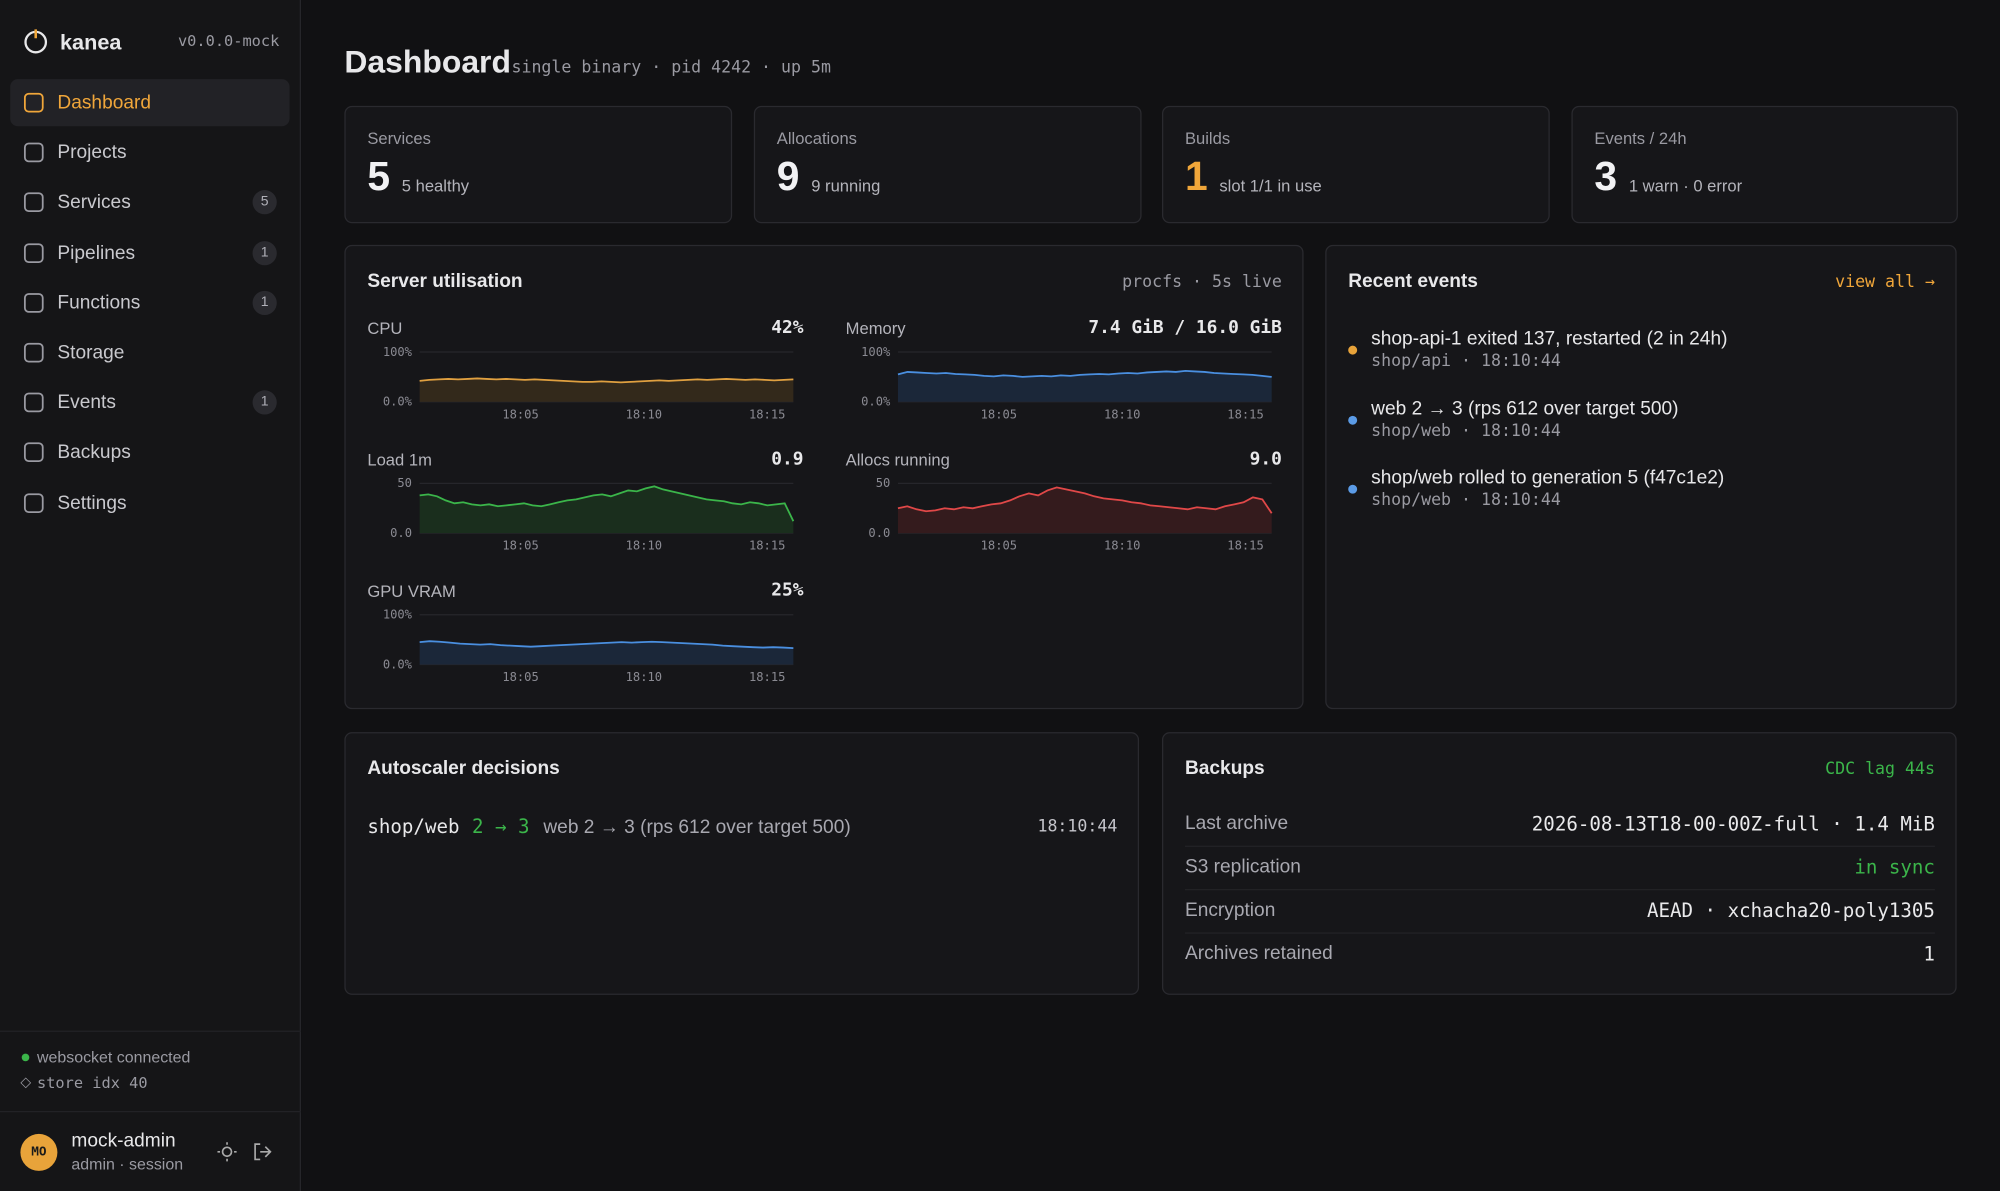  What do you see at coordinates (149, 502) in the screenshot?
I see `nav-item: Settings` at bounding box center [149, 502].